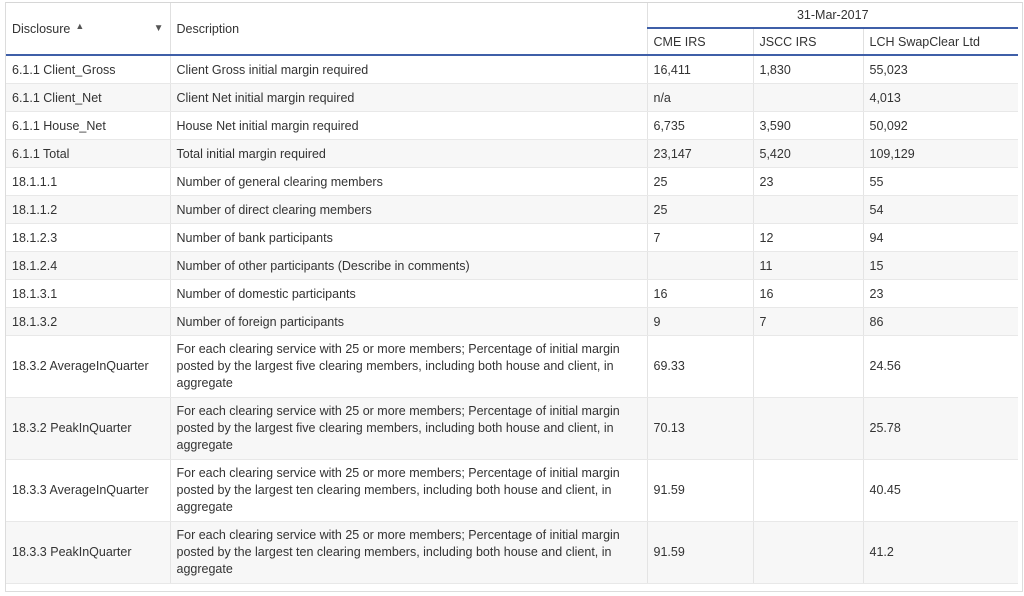 The image size is (1024, 596). I want to click on cell-lch-swapclear: 25.78, so click(940, 428).